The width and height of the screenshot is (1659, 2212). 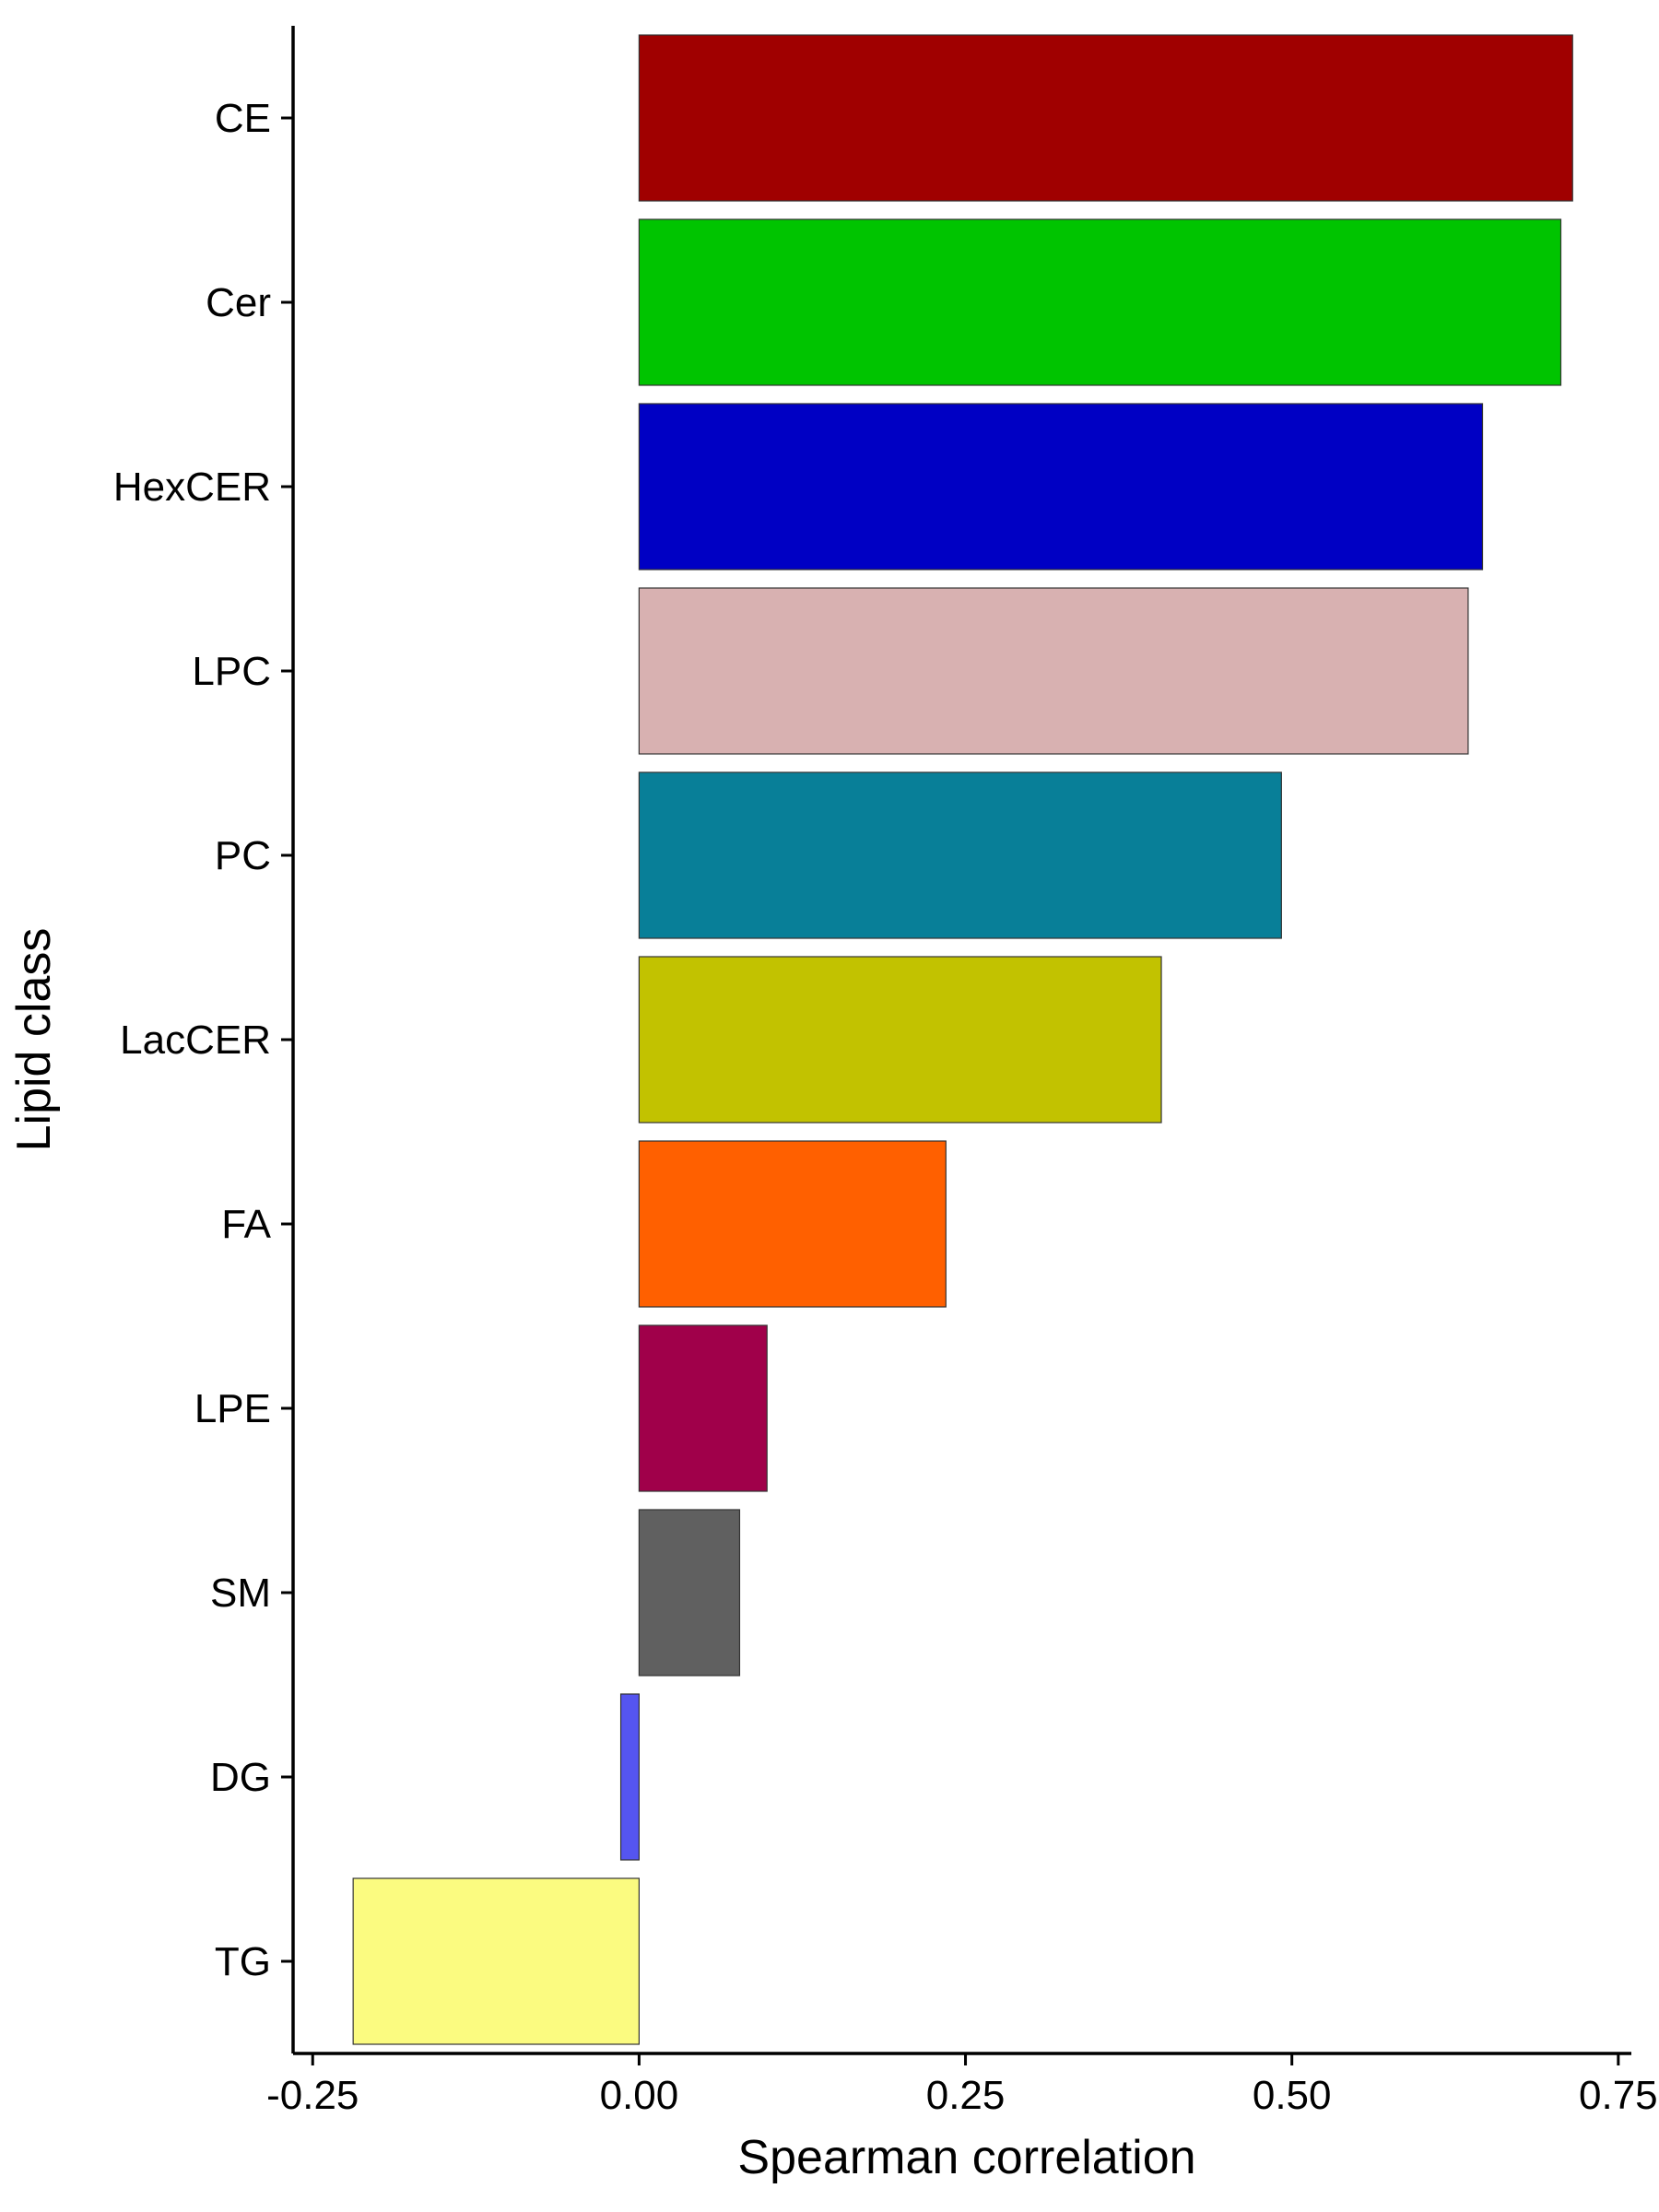 I want to click on bar-cer, so click(x=1100, y=302).